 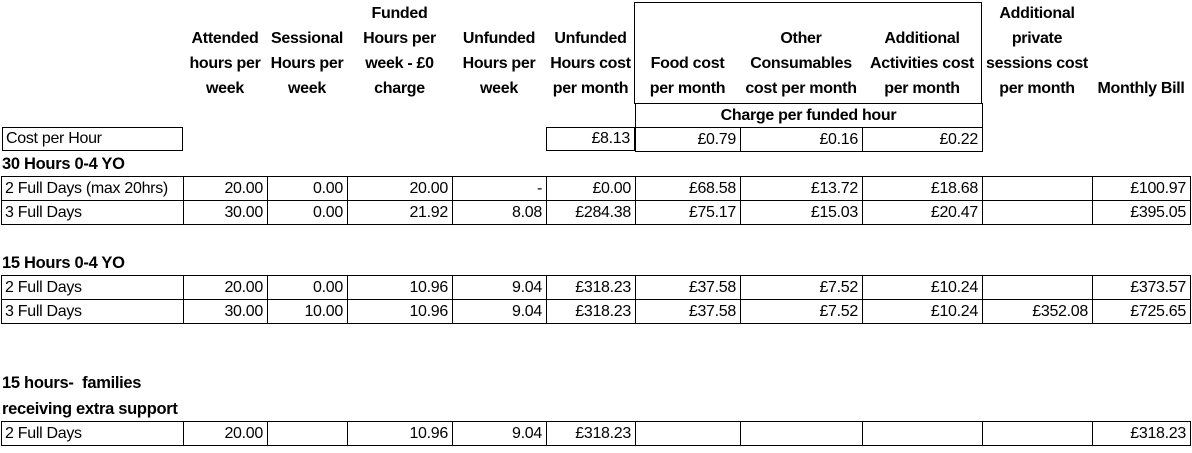 What do you see at coordinates (922, 63) in the screenshot?
I see `col-header-additional-activities: Additional Activities cost per month` at bounding box center [922, 63].